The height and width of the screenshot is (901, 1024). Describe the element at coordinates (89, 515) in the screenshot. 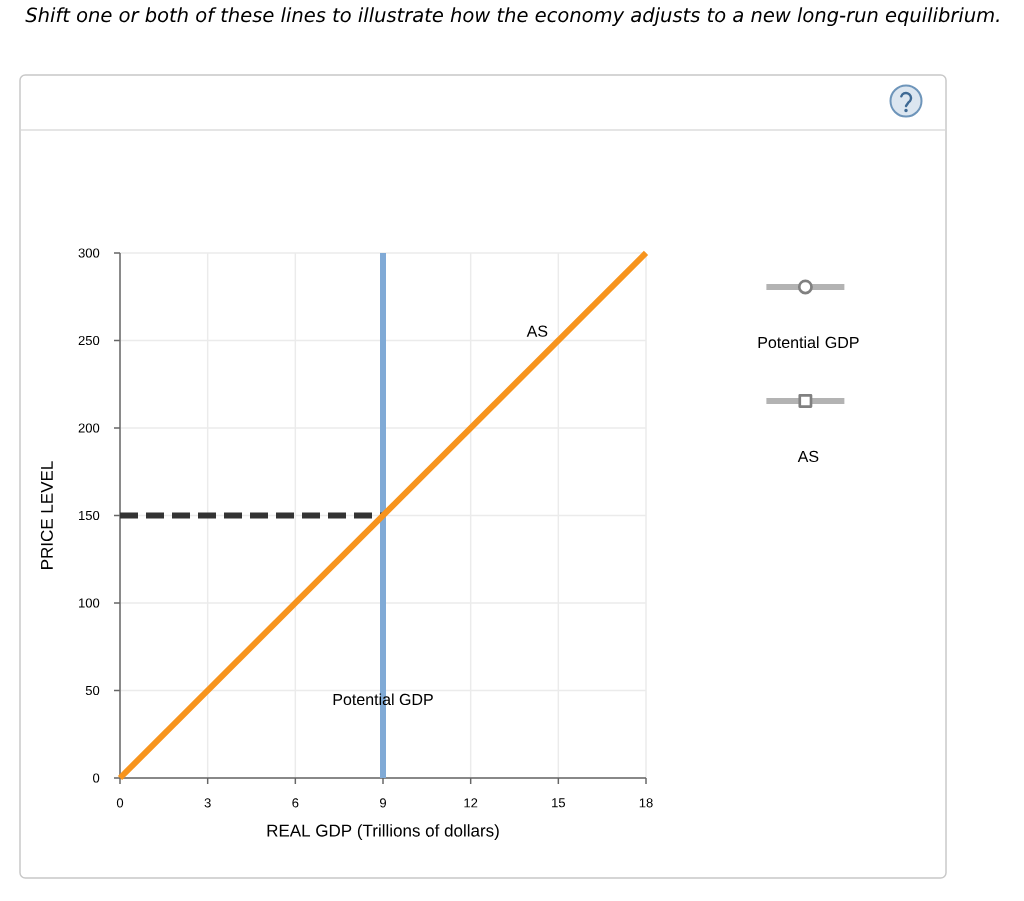

I see `y-tick-label: 150` at that location.